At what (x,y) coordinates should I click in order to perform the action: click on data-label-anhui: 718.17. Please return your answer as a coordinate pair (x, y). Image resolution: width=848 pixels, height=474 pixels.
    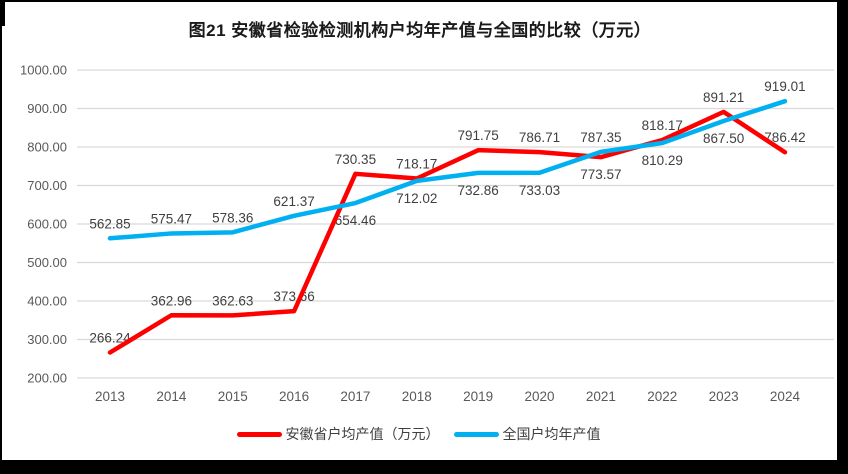
    Looking at the image, I should click on (416, 164).